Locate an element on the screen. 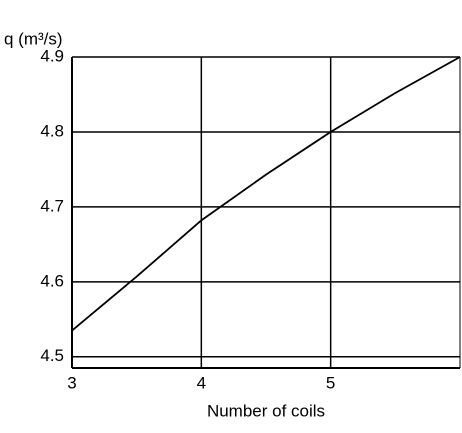 This screenshot has height=433, width=462. y-tick-label: 4.7 is located at coordinates (52, 205).